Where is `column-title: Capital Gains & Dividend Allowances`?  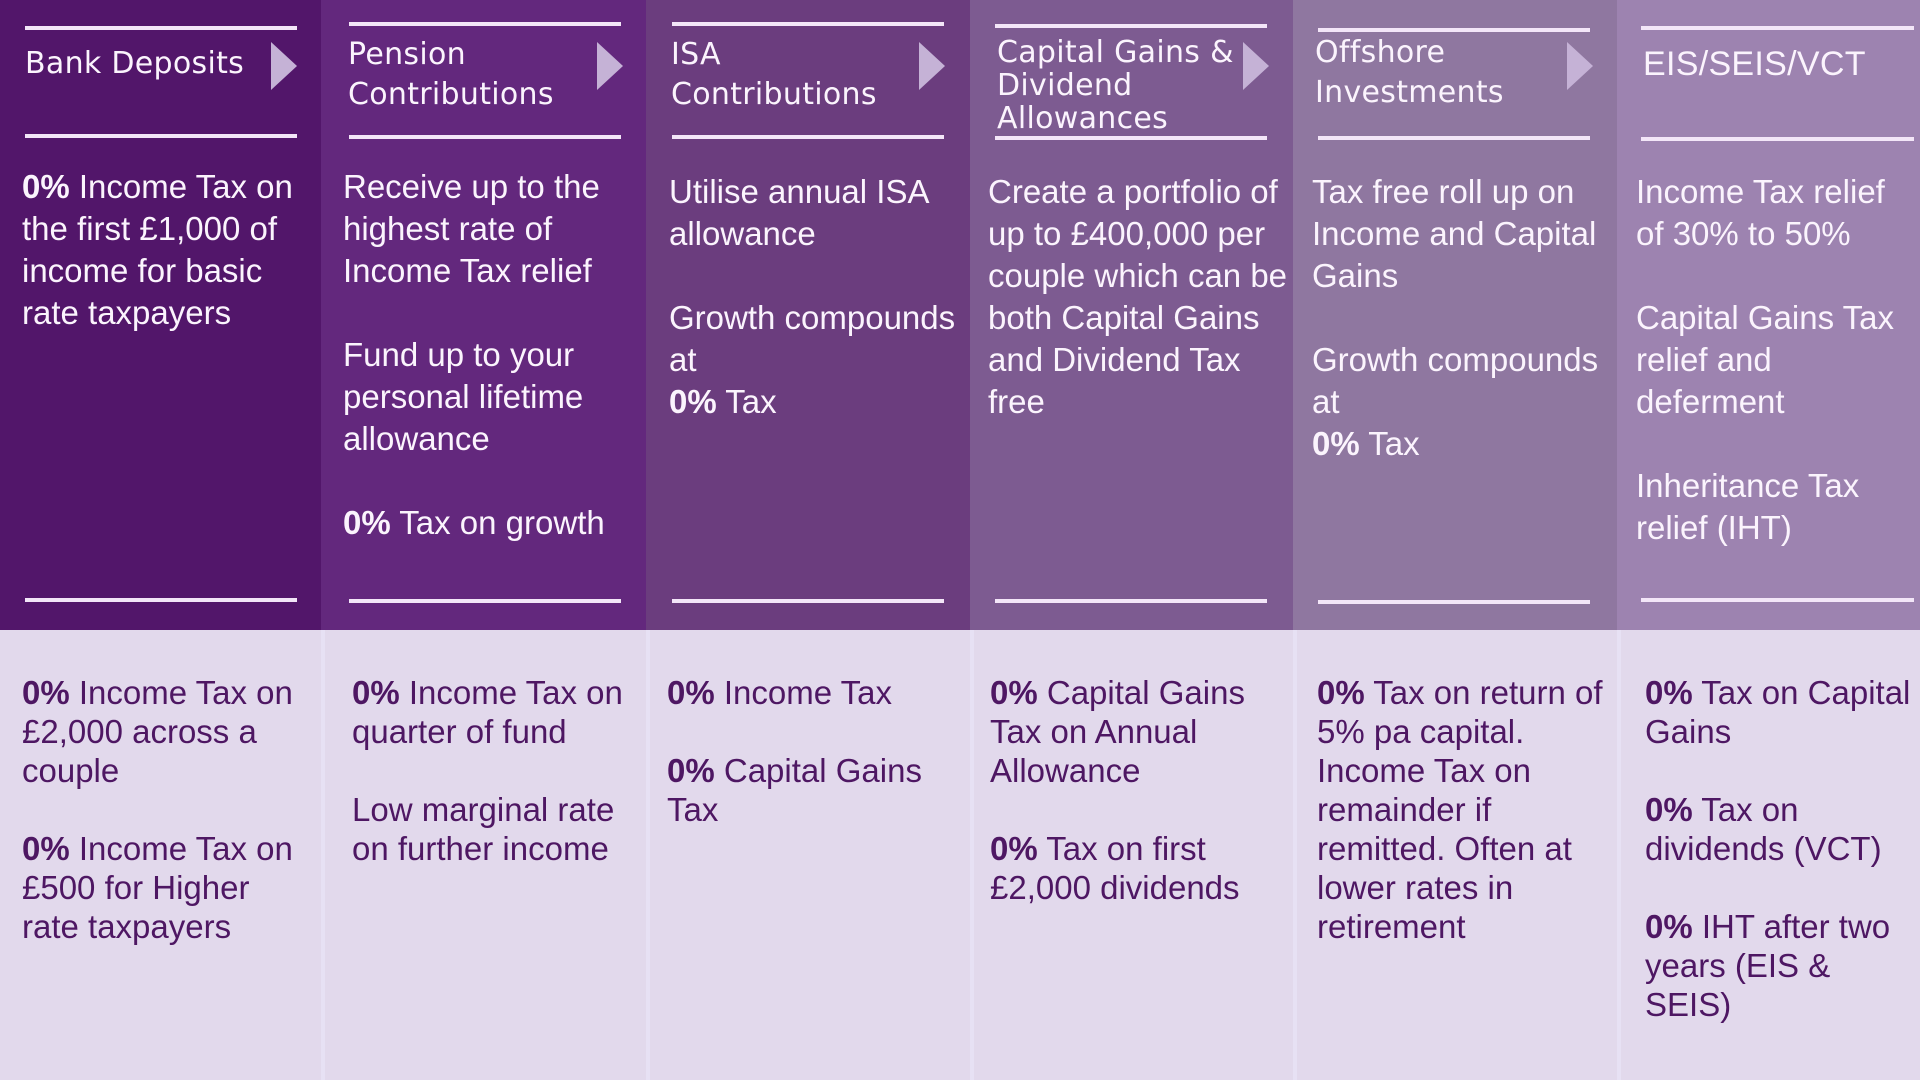
column-title: Capital Gains & Dividend Allowances is located at coordinates (1115, 85).